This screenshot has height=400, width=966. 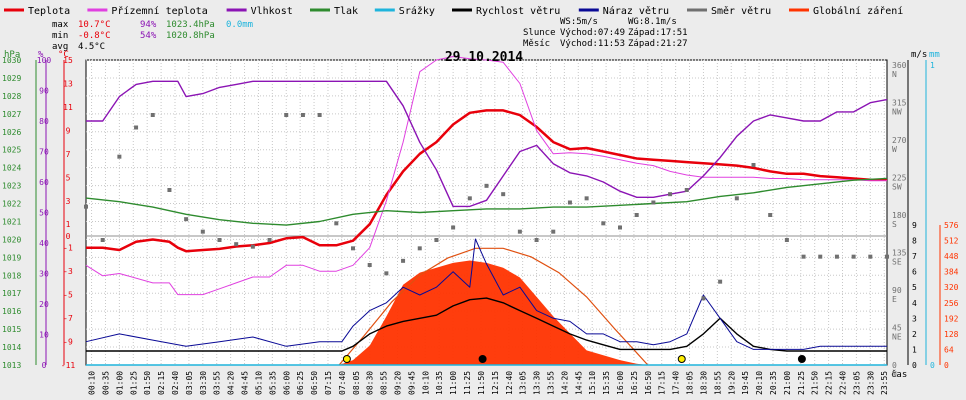 What do you see at coordinates (11, 311) in the screenshot?
I see `pressure-tick-3: 1016` at bounding box center [11, 311].